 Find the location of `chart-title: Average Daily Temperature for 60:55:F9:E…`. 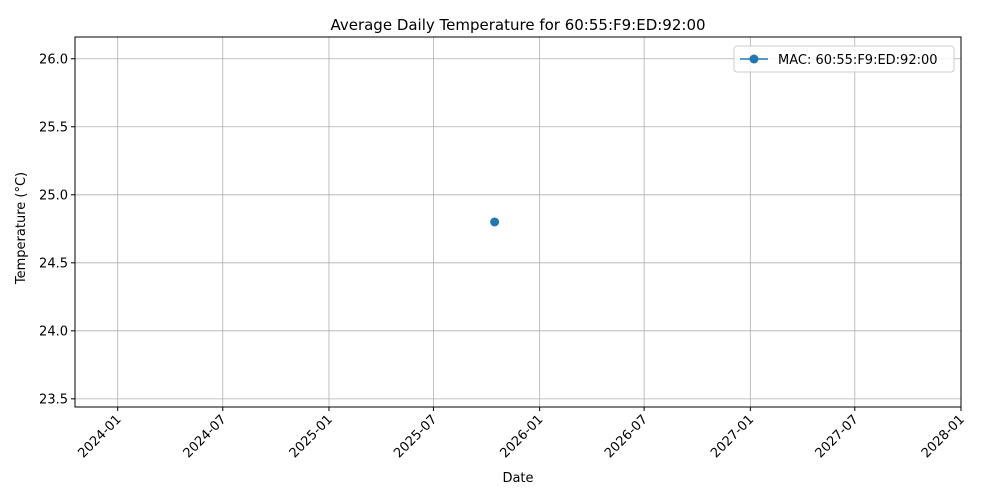

chart-title: Average Daily Temperature for 60:55:F9:E… is located at coordinates (517, 25).